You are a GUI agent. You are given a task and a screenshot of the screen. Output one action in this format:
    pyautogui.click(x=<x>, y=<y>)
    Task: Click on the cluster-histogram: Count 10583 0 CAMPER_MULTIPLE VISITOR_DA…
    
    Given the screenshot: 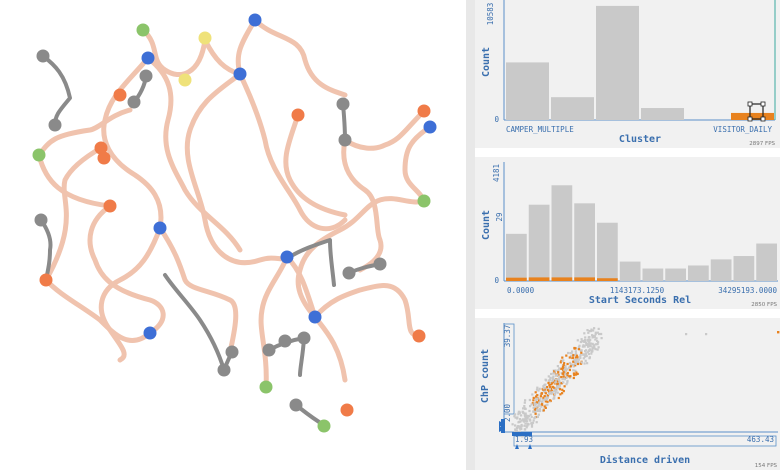 What is the action you would take?
    pyautogui.click(x=627, y=74)
    